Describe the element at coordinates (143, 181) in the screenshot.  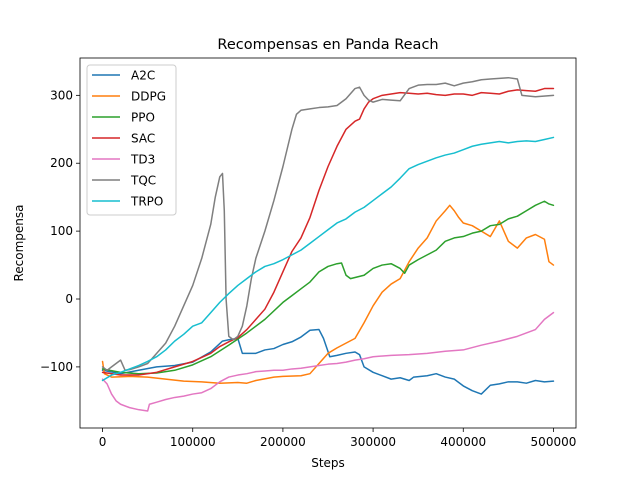
I see `legend-label-tqc: TQC` at that location.